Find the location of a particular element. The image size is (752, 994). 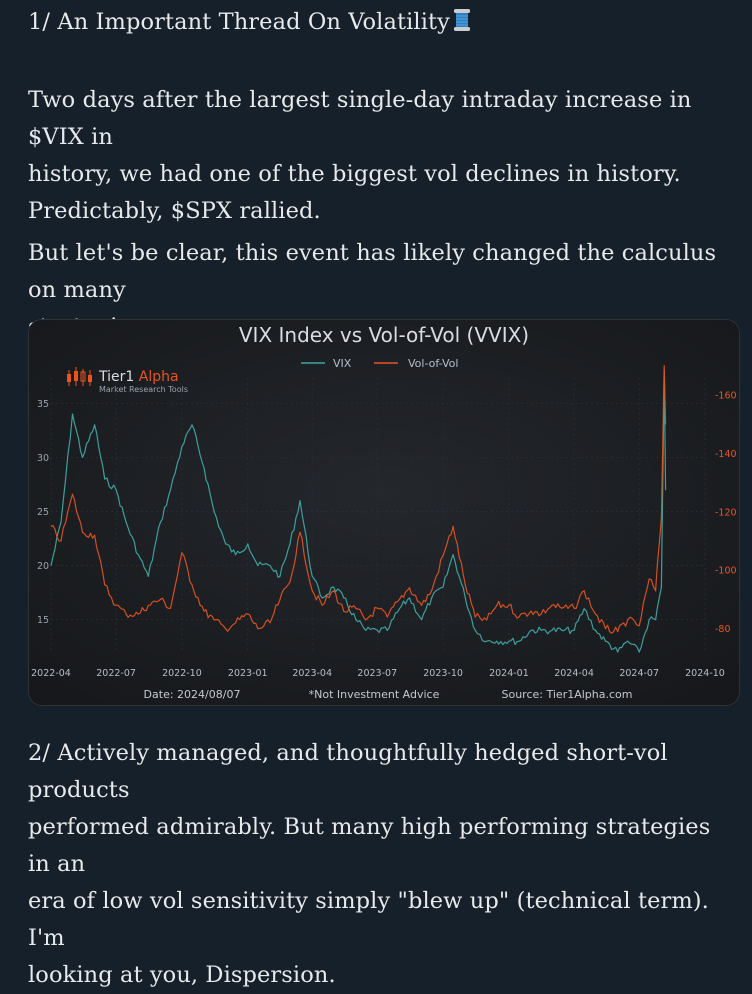

x-tick-label-2024-01: 2024-01 is located at coordinates (509, 673).